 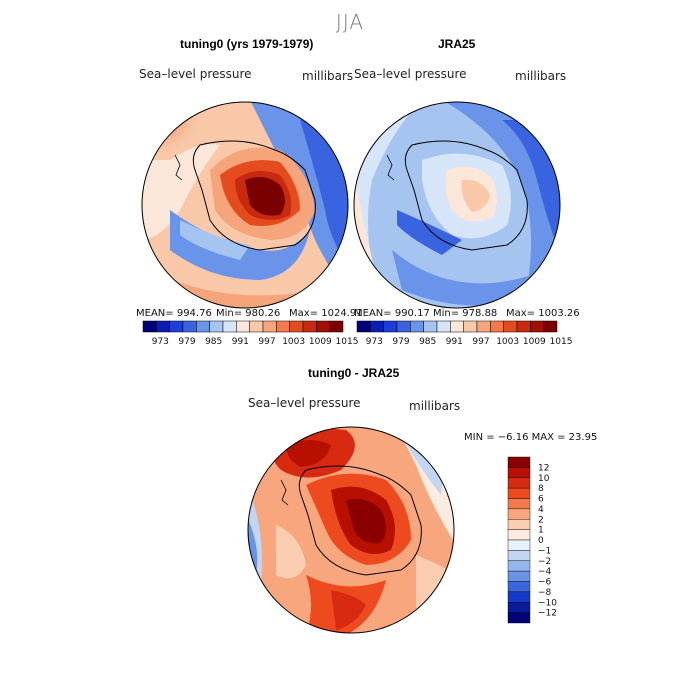 I want to click on panel3-variable-label: Sea–level pressure, so click(x=304, y=403).